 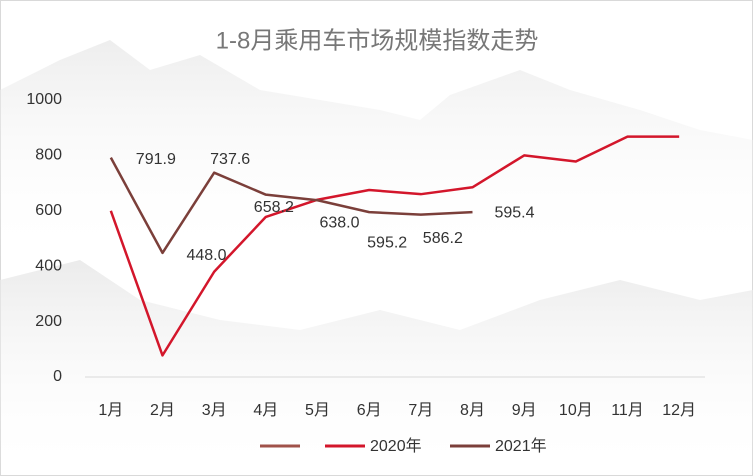 What do you see at coordinates (230, 159) in the screenshot?
I see `data-label: 737.6` at bounding box center [230, 159].